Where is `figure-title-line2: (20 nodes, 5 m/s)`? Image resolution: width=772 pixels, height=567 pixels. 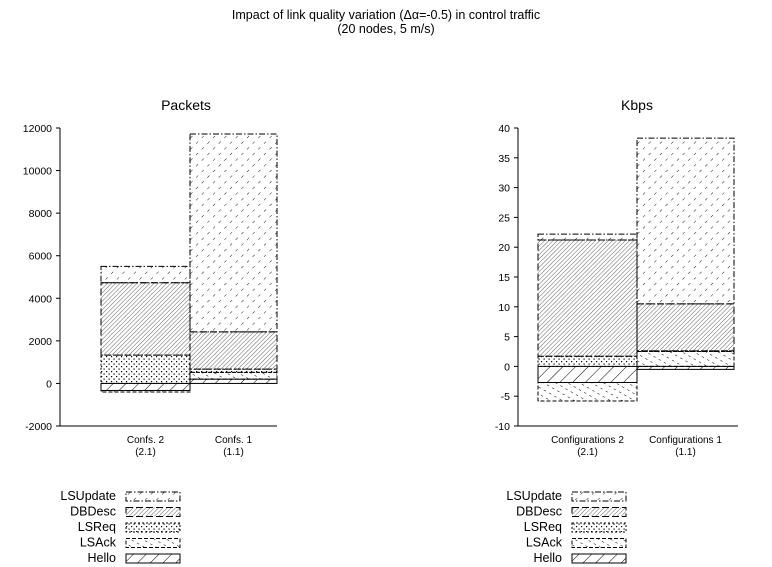 figure-title-line2: (20 nodes, 5 m/s) is located at coordinates (385, 29).